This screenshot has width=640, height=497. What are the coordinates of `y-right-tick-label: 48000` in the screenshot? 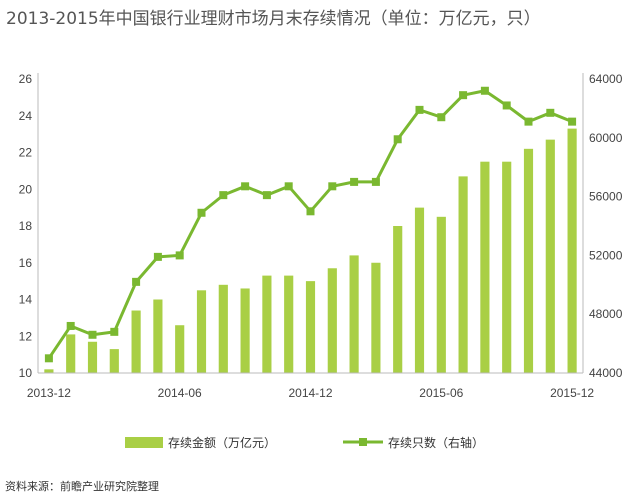 It's located at (606, 314).